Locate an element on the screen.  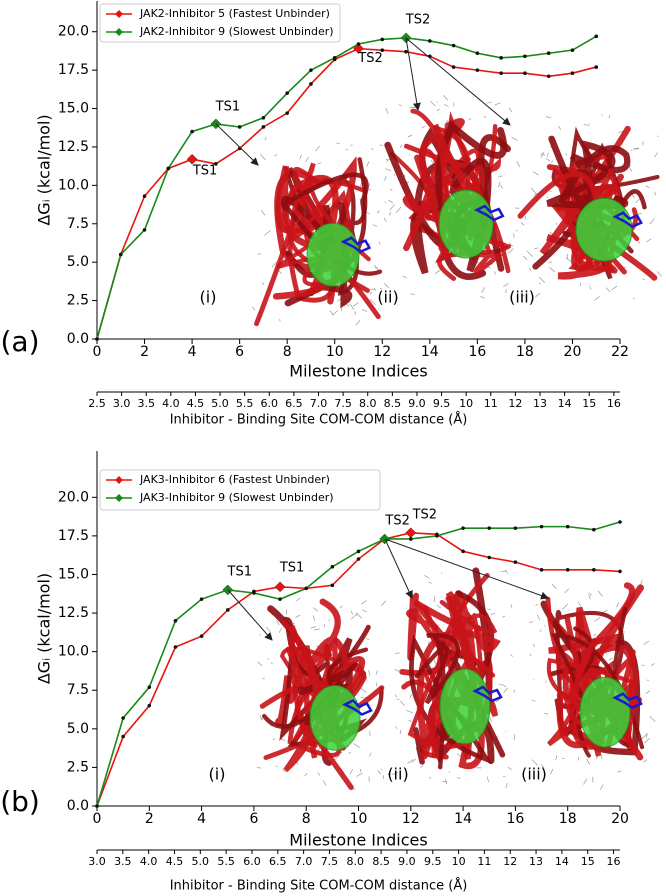
x-tick-label: 12 is located at coordinates (382, 352).